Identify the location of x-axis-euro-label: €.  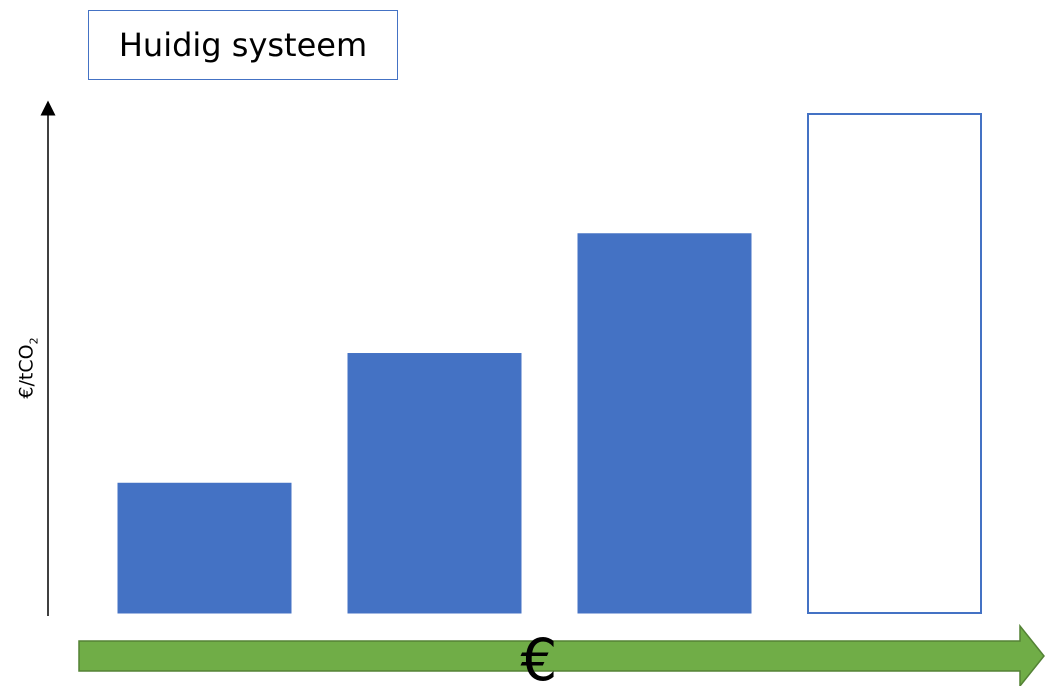
(539, 660).